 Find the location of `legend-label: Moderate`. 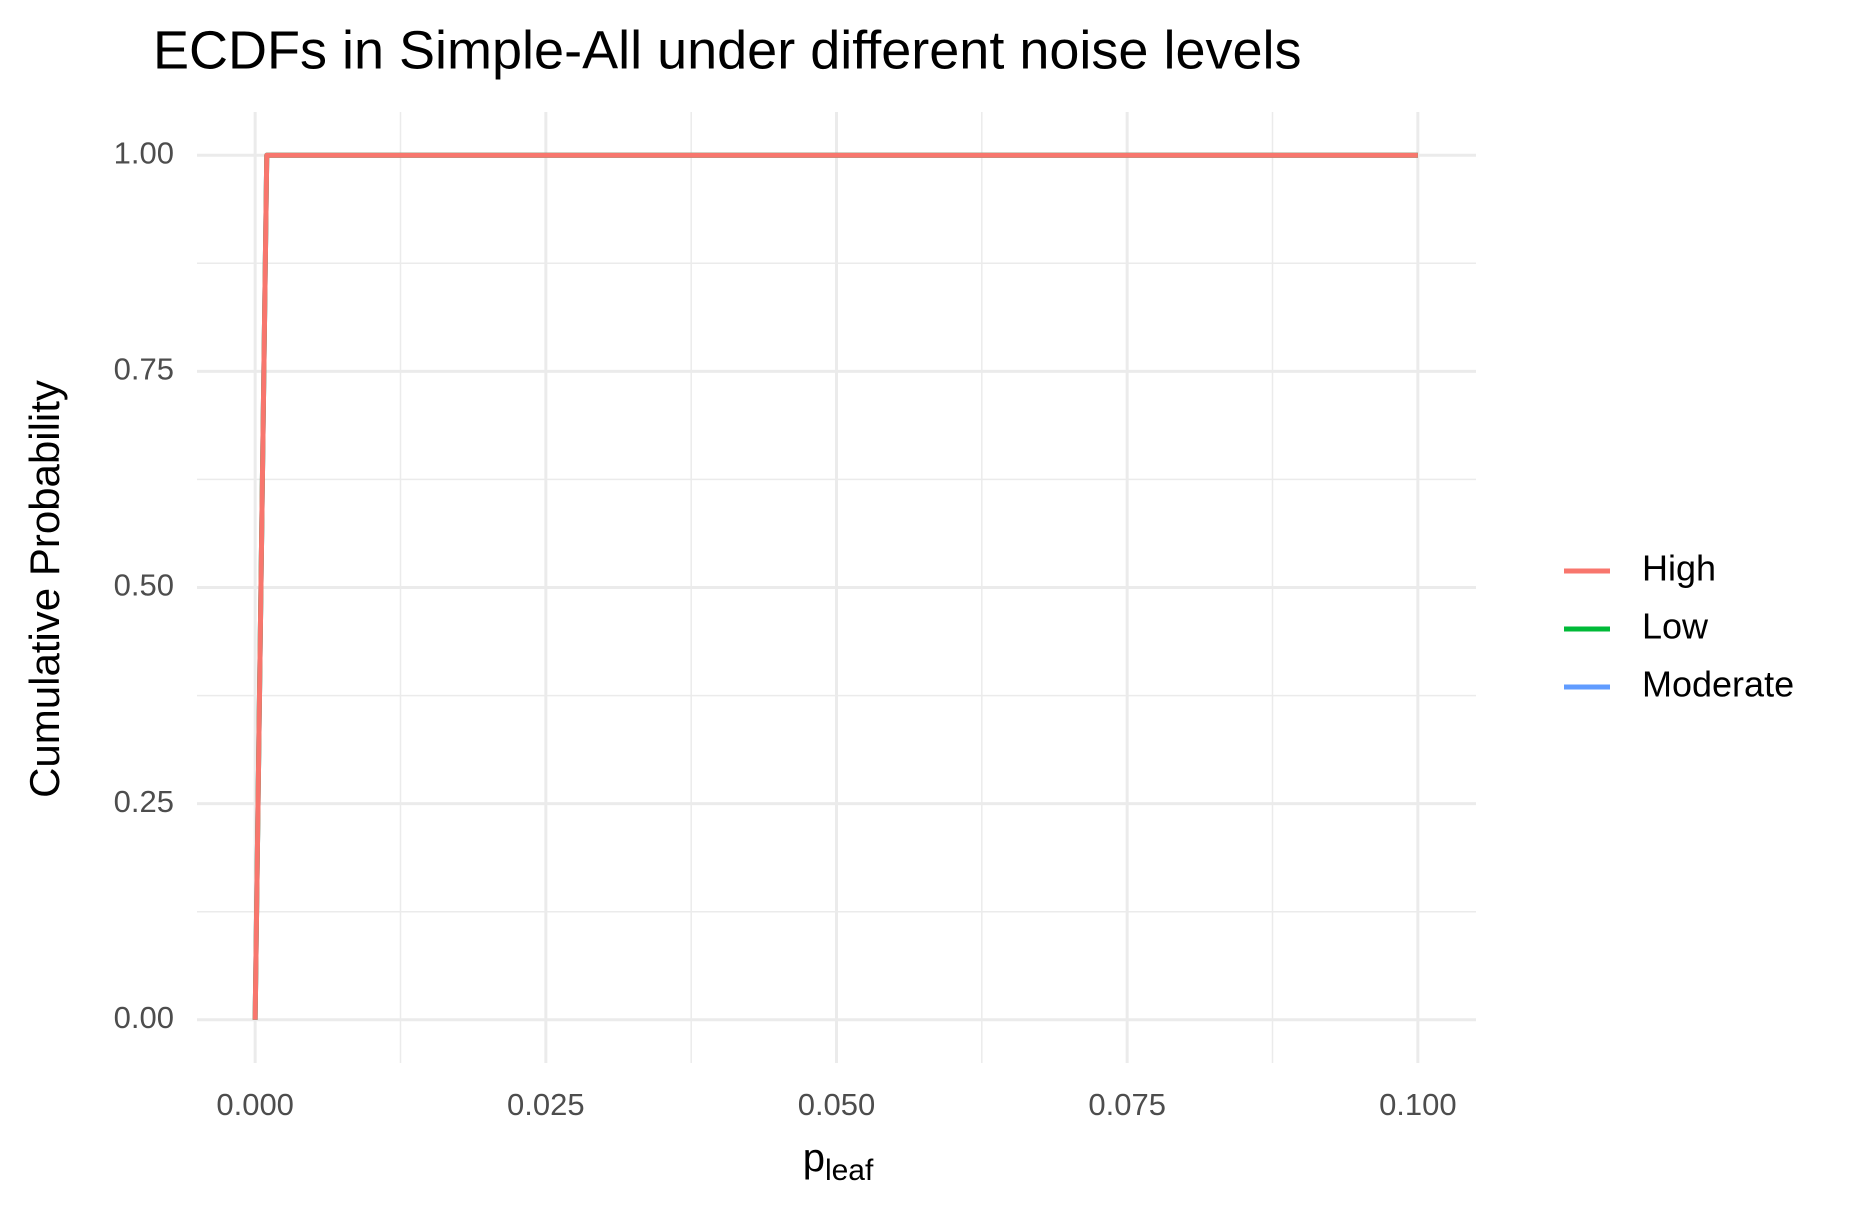

legend-label: Moderate is located at coordinates (1718, 684).